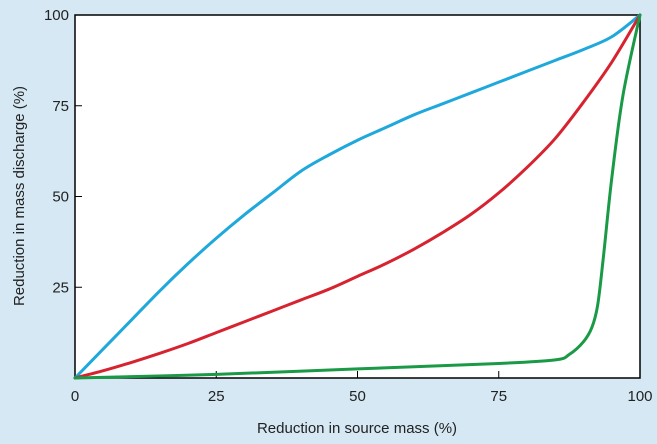  Describe the element at coordinates (75, 396) in the screenshot. I see `x-tick-label: 0` at that location.